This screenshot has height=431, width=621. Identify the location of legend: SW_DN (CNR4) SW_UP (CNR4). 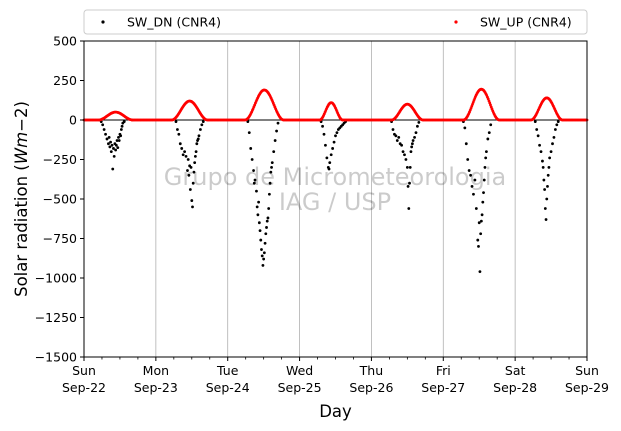
(335, 22).